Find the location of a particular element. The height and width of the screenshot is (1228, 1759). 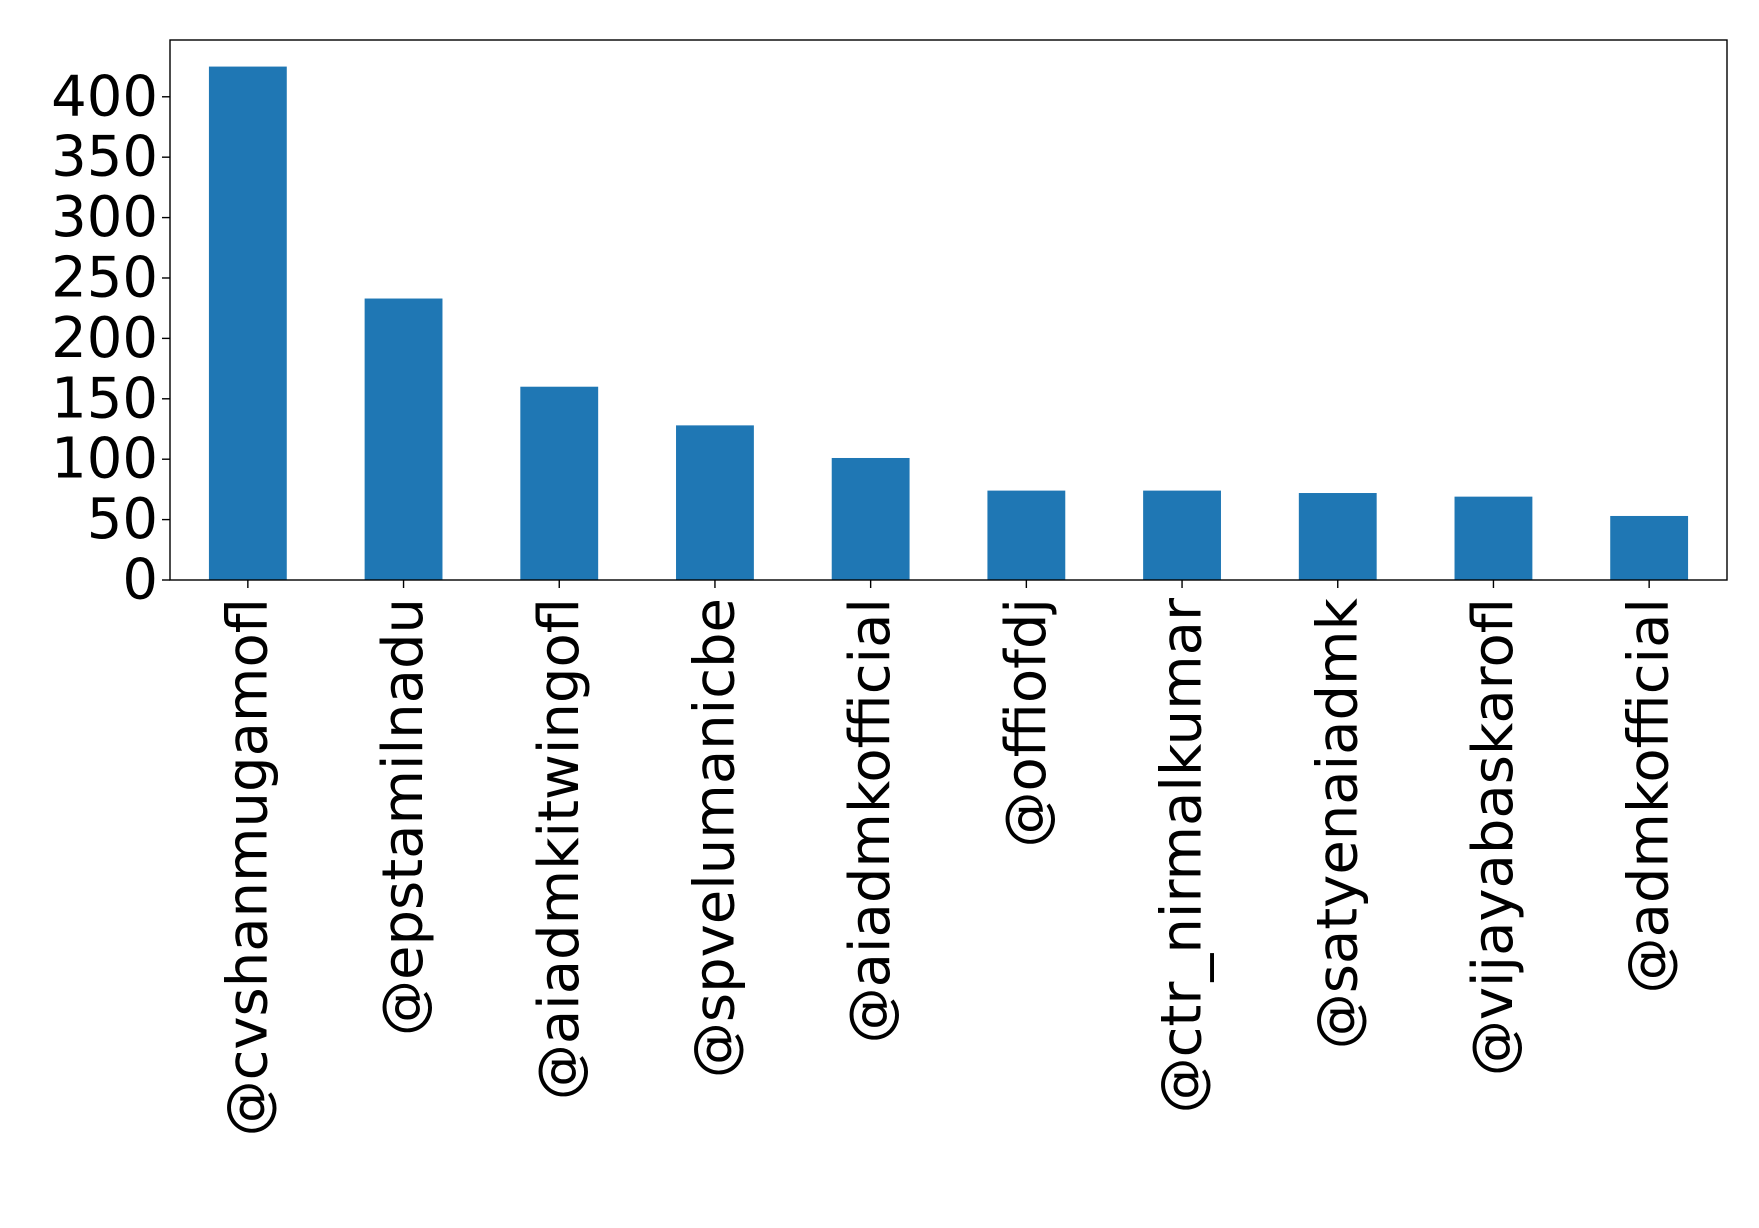

y-tick-label: 300 is located at coordinates (104, 217).